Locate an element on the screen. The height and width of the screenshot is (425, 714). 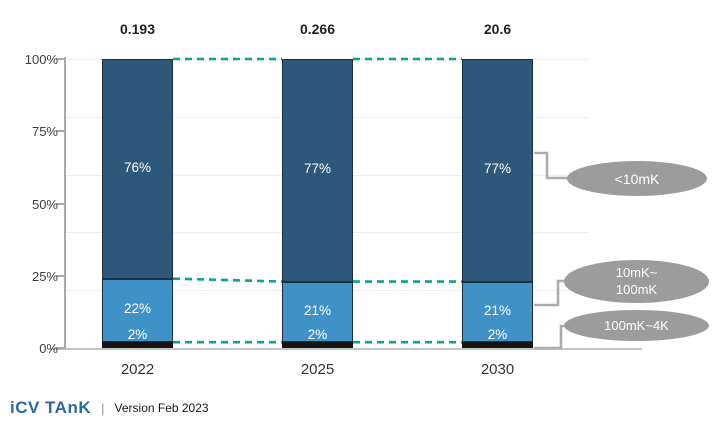
dashed-link-line is located at coordinates (227, 280).